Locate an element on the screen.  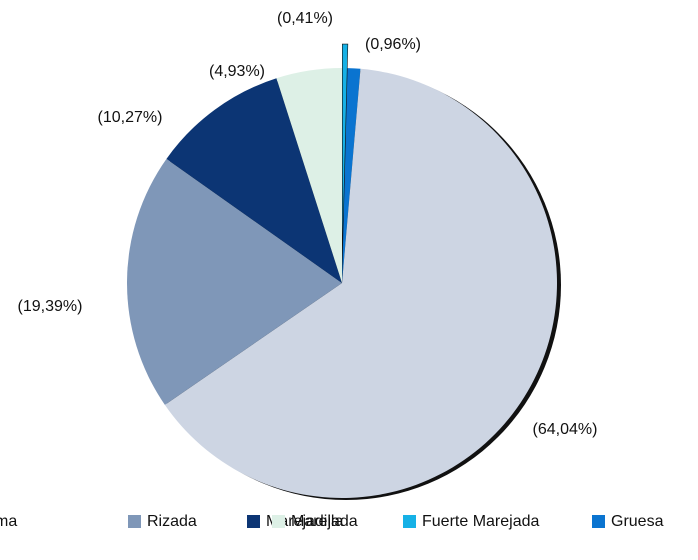
legend-label: Fuerte Marejada is located at coordinates (480, 521).